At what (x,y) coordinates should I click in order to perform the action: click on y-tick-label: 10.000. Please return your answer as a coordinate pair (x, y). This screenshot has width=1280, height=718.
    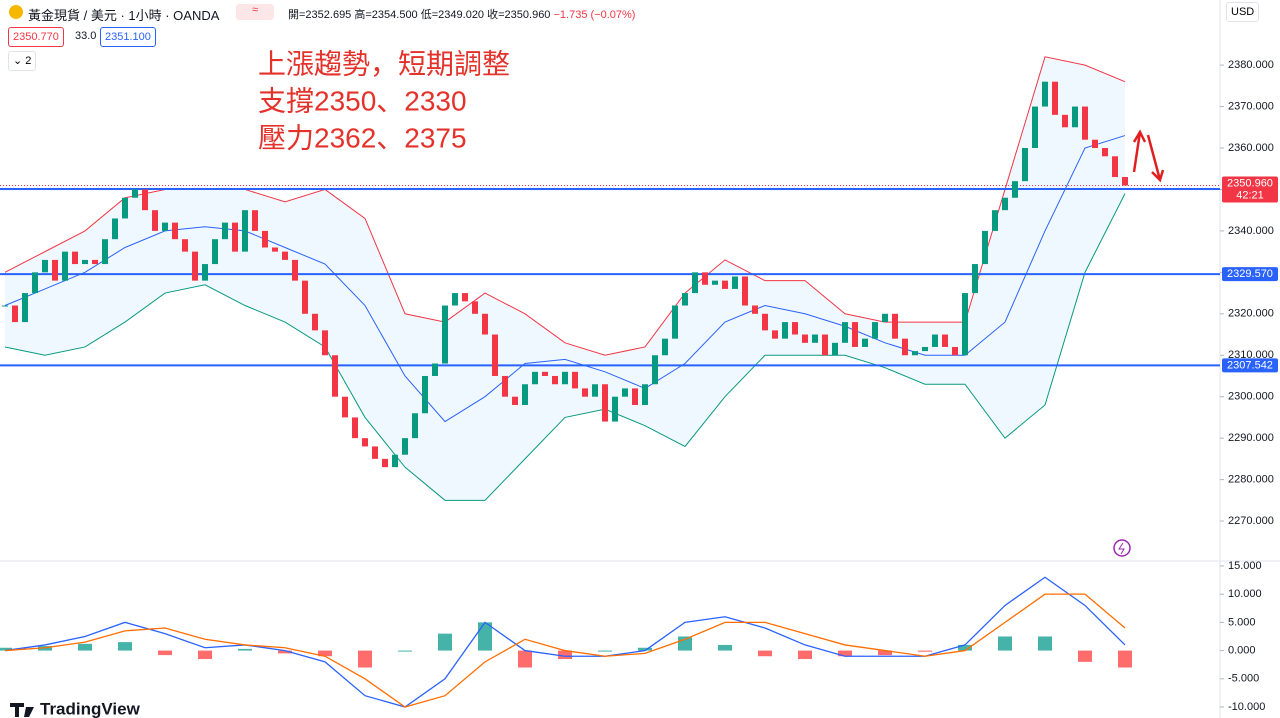
    Looking at the image, I should click on (1245, 594).